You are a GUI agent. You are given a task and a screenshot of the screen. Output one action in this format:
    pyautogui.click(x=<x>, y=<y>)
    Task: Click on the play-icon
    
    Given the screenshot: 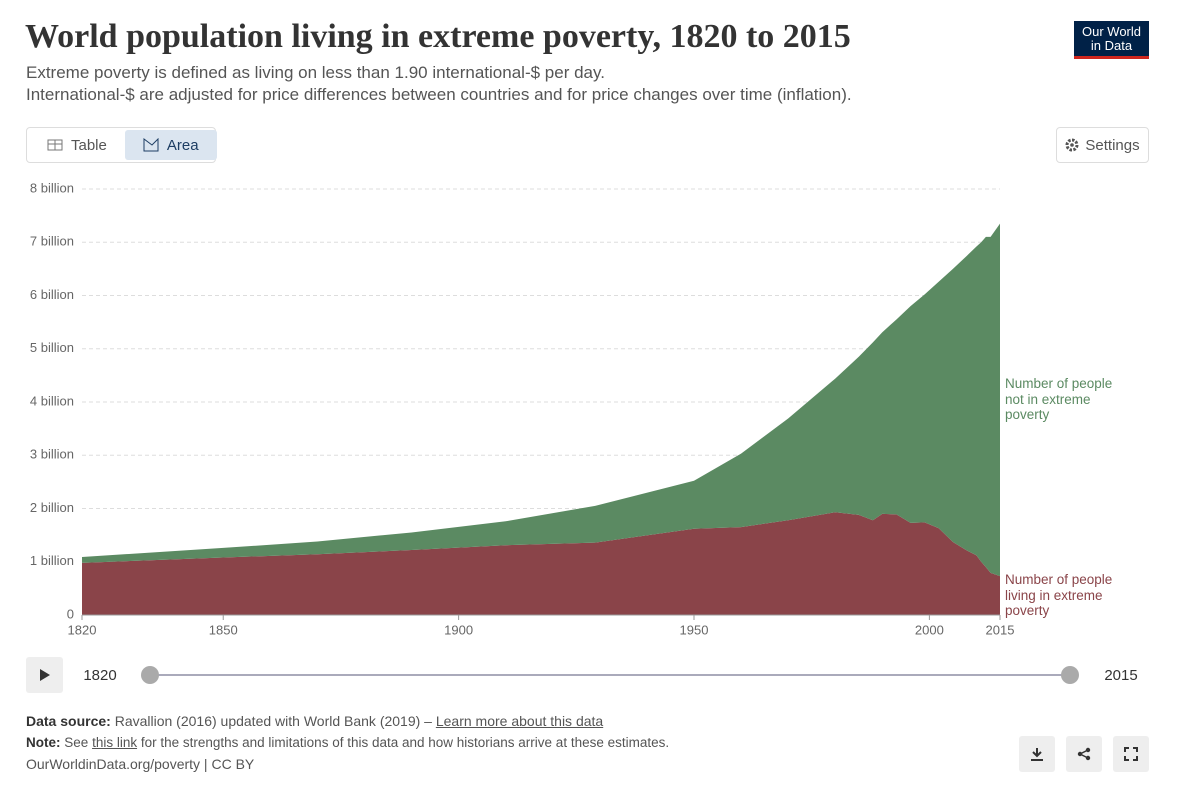 What is the action you would take?
    pyautogui.click(x=45, y=675)
    